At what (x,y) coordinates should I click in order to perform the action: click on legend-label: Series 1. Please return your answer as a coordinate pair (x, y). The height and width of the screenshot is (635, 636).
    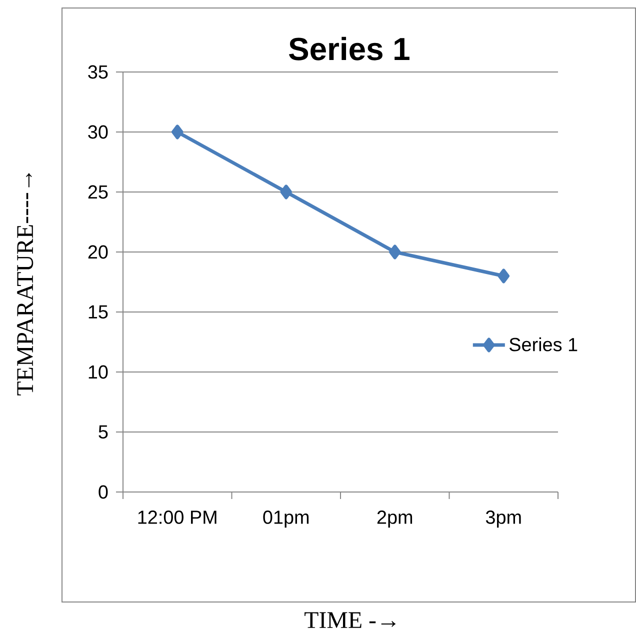
    Looking at the image, I should click on (544, 344).